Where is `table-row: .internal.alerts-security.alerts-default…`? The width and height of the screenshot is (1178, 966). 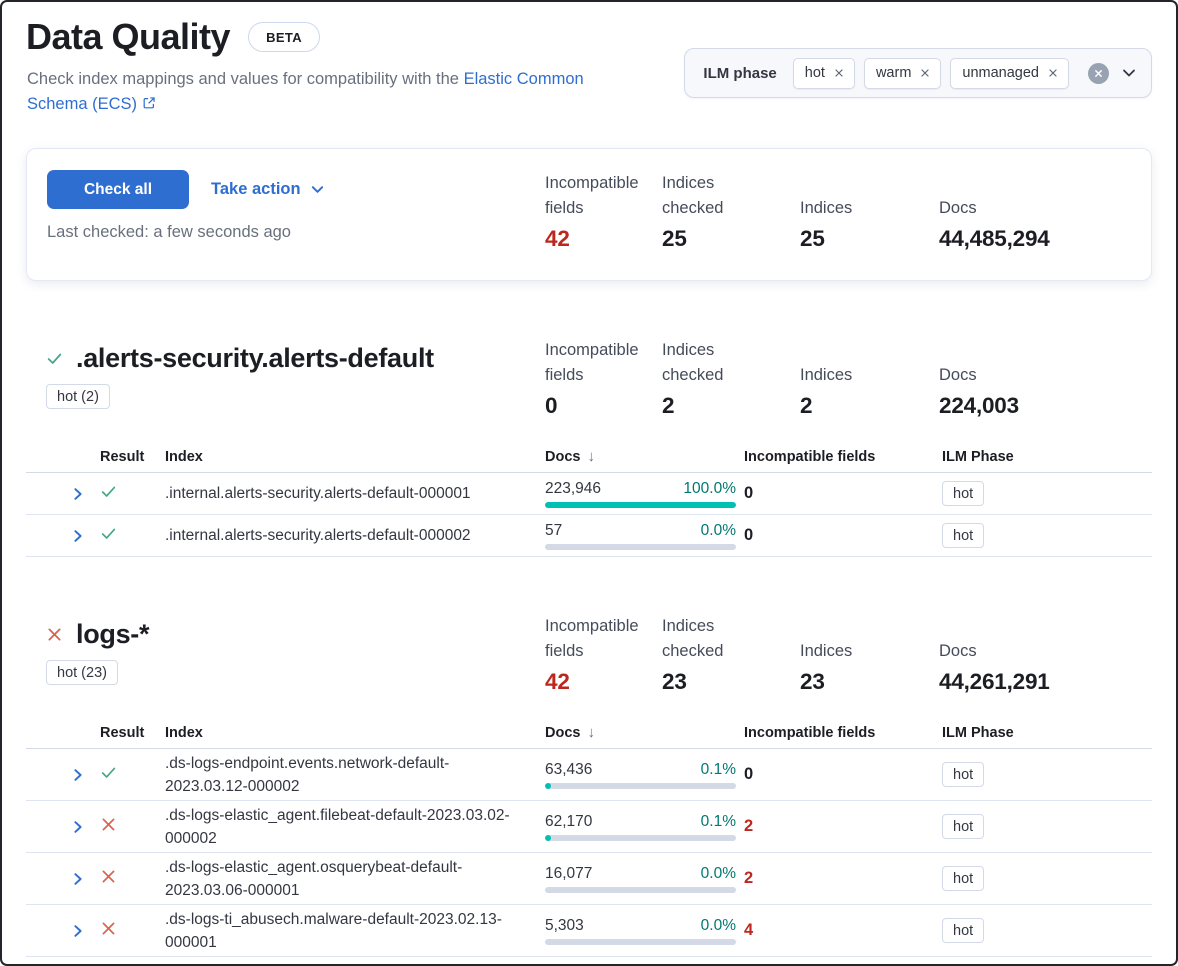 table-row: .internal.alerts-security.alerts-default… is located at coordinates (589, 536).